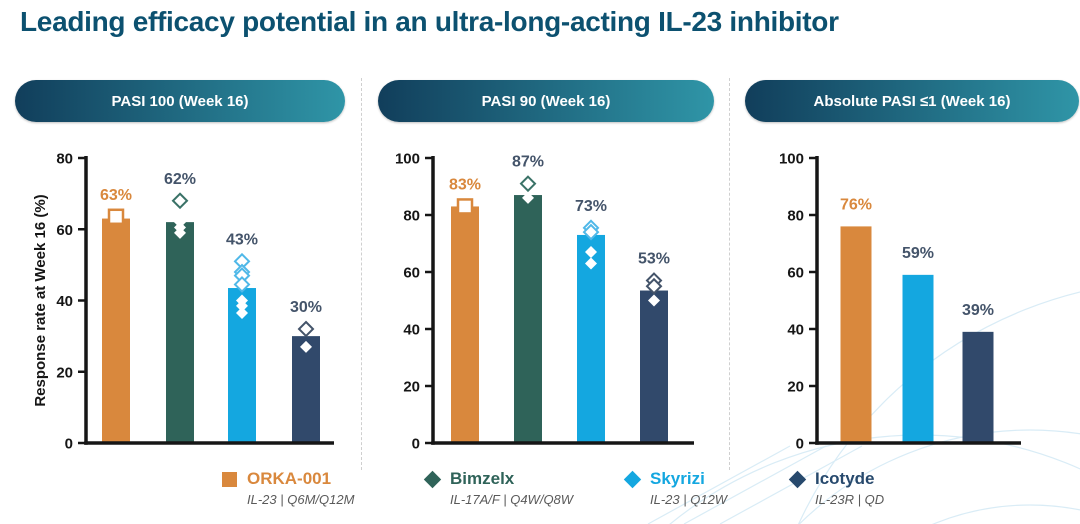 The height and width of the screenshot is (524, 1080). What do you see at coordinates (465, 184) in the screenshot?
I see `bar-value-label: 83%` at bounding box center [465, 184].